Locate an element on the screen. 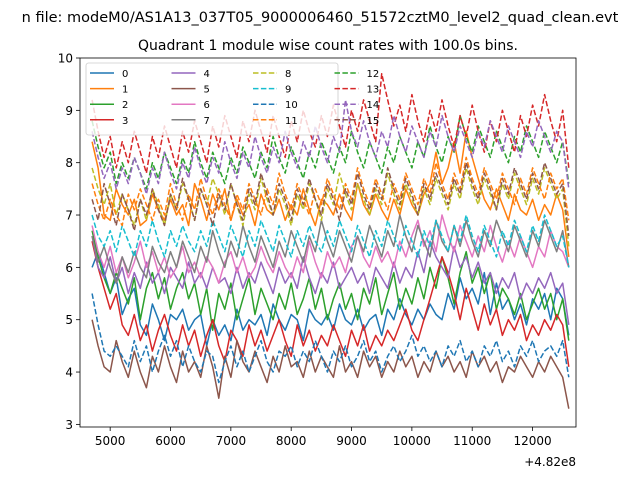 This screenshot has height=480, width=640. y-tick-label: 7 is located at coordinates (69, 216).